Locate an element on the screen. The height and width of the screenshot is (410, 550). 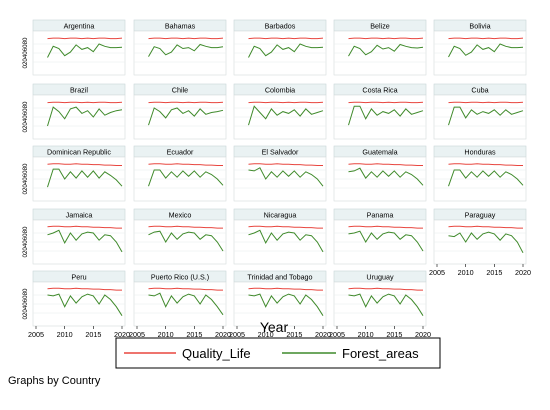
panel-title: Dominican Republic is located at coordinates (79, 152).